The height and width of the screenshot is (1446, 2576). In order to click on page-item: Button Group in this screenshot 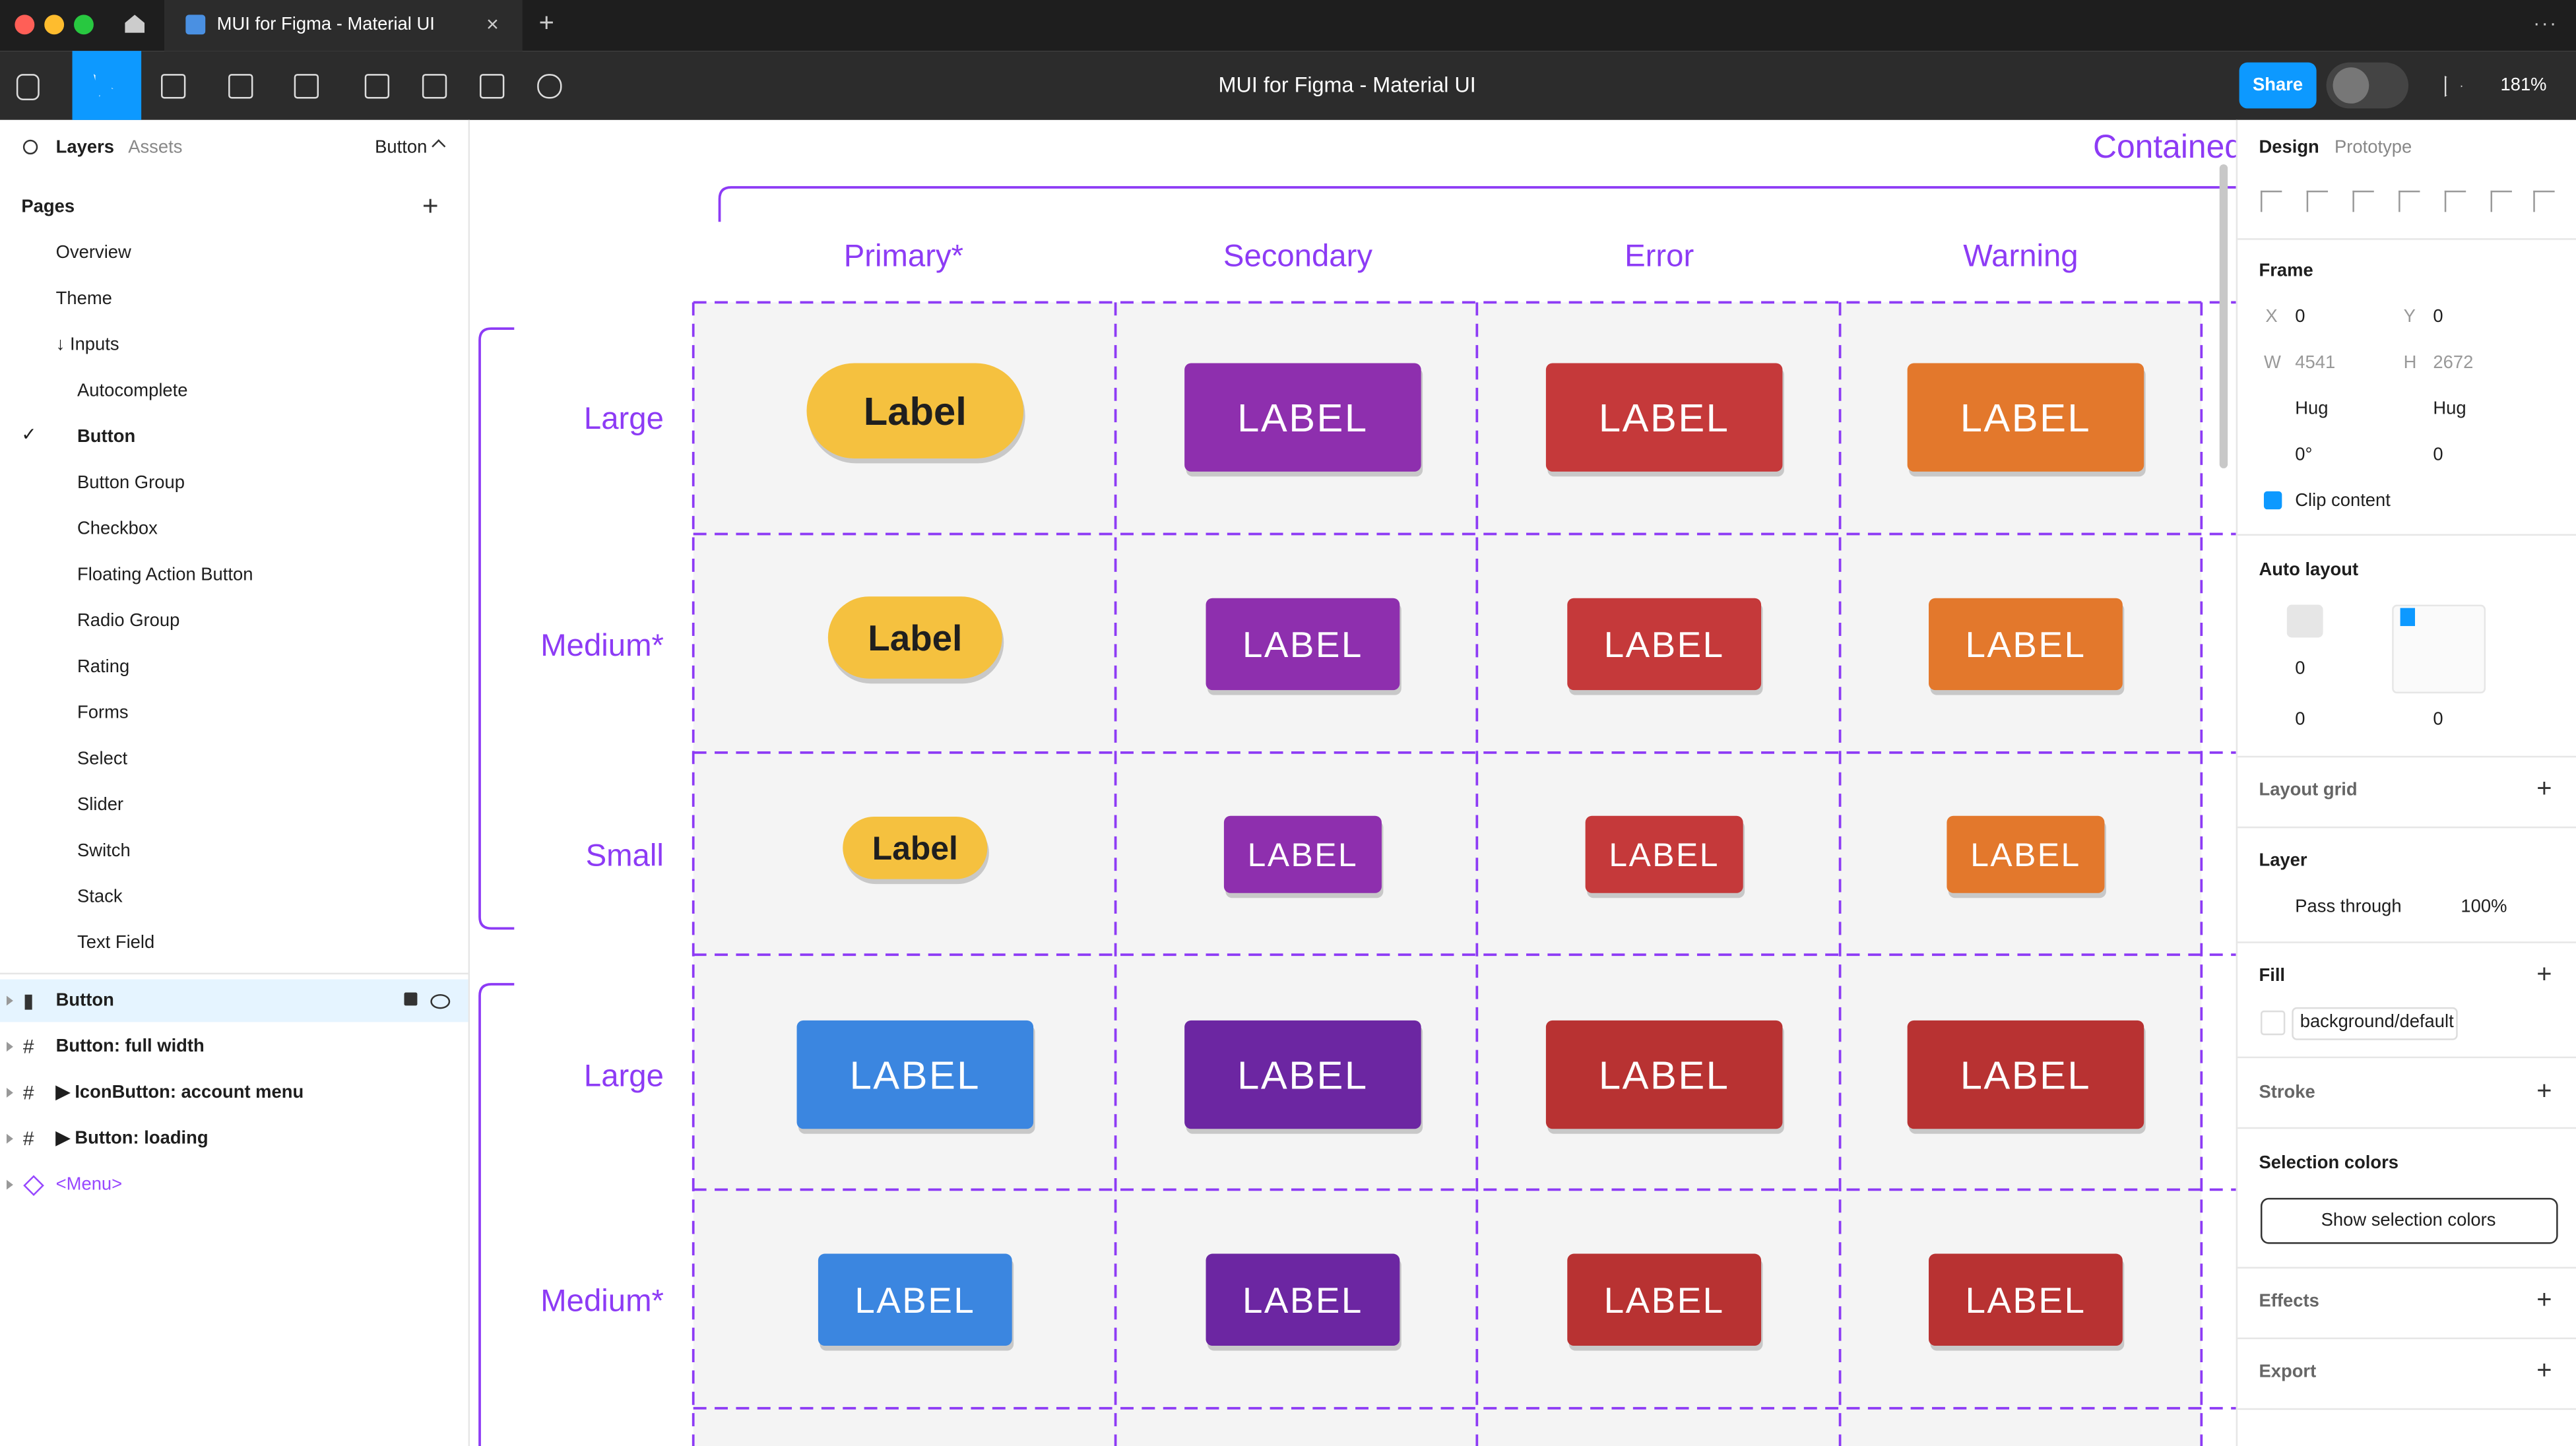, I will do `click(131, 483)`.